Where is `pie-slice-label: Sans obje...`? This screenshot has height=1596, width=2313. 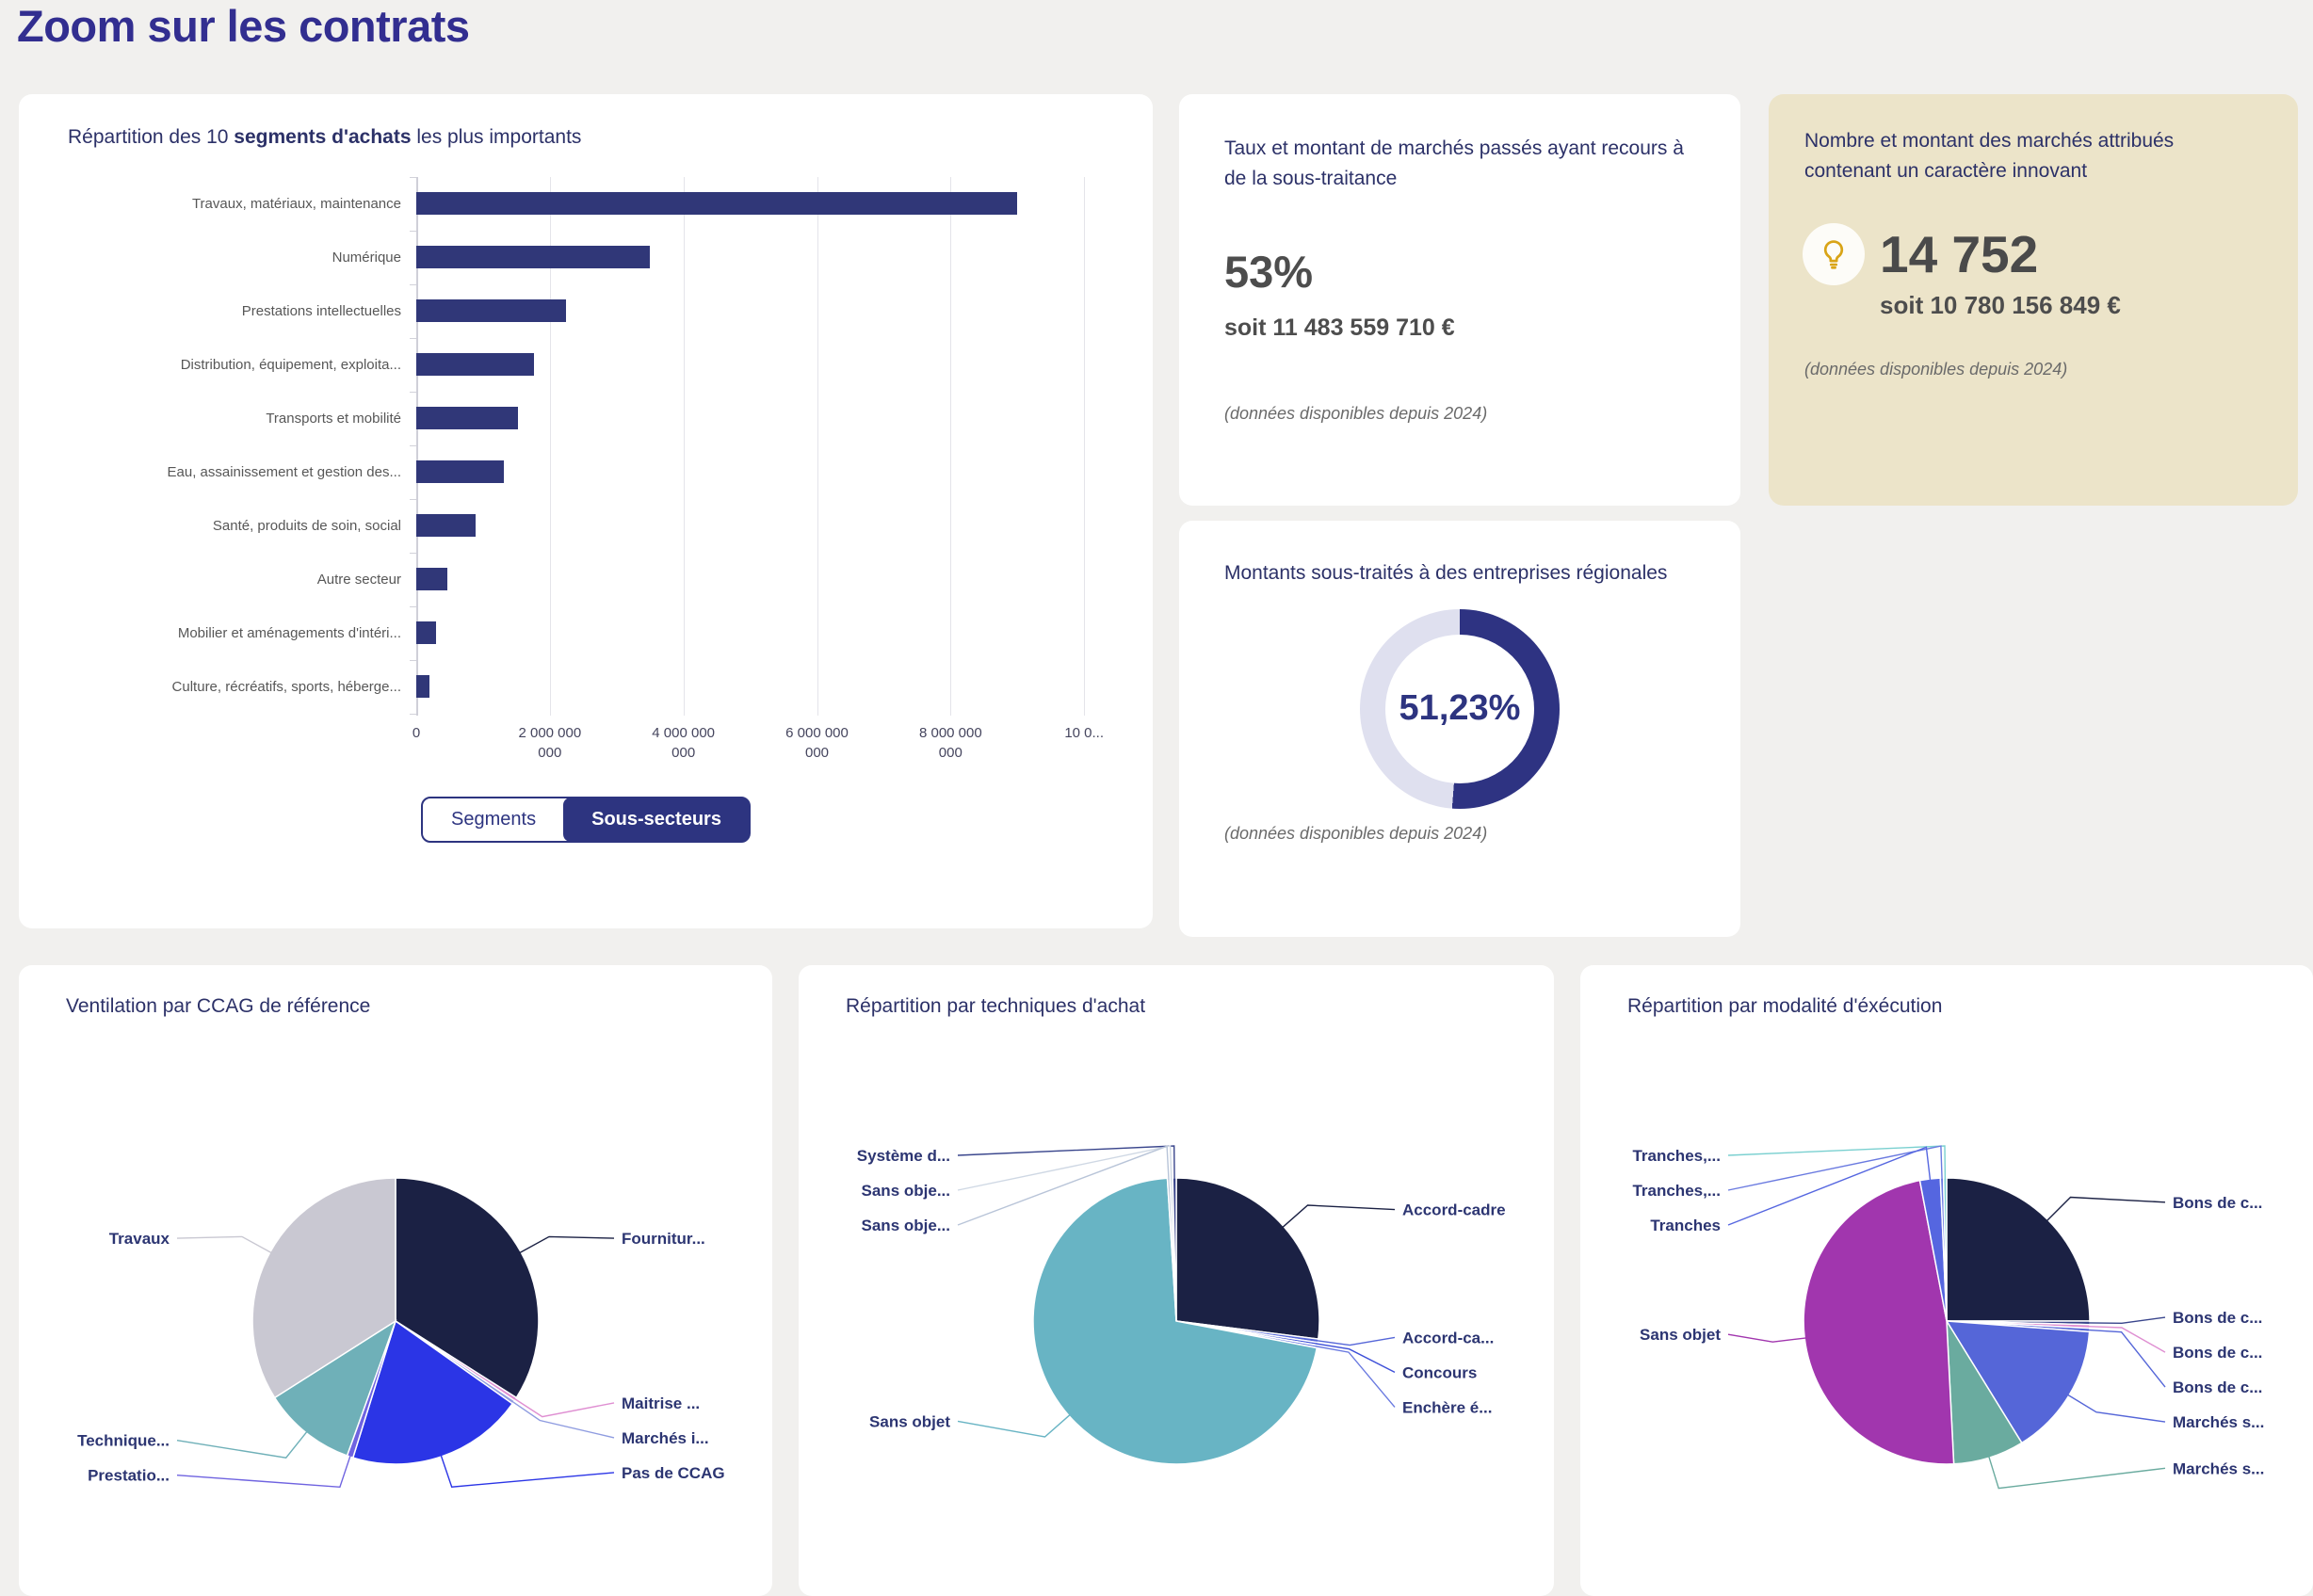 pie-slice-label: Sans obje... is located at coordinates (906, 1191).